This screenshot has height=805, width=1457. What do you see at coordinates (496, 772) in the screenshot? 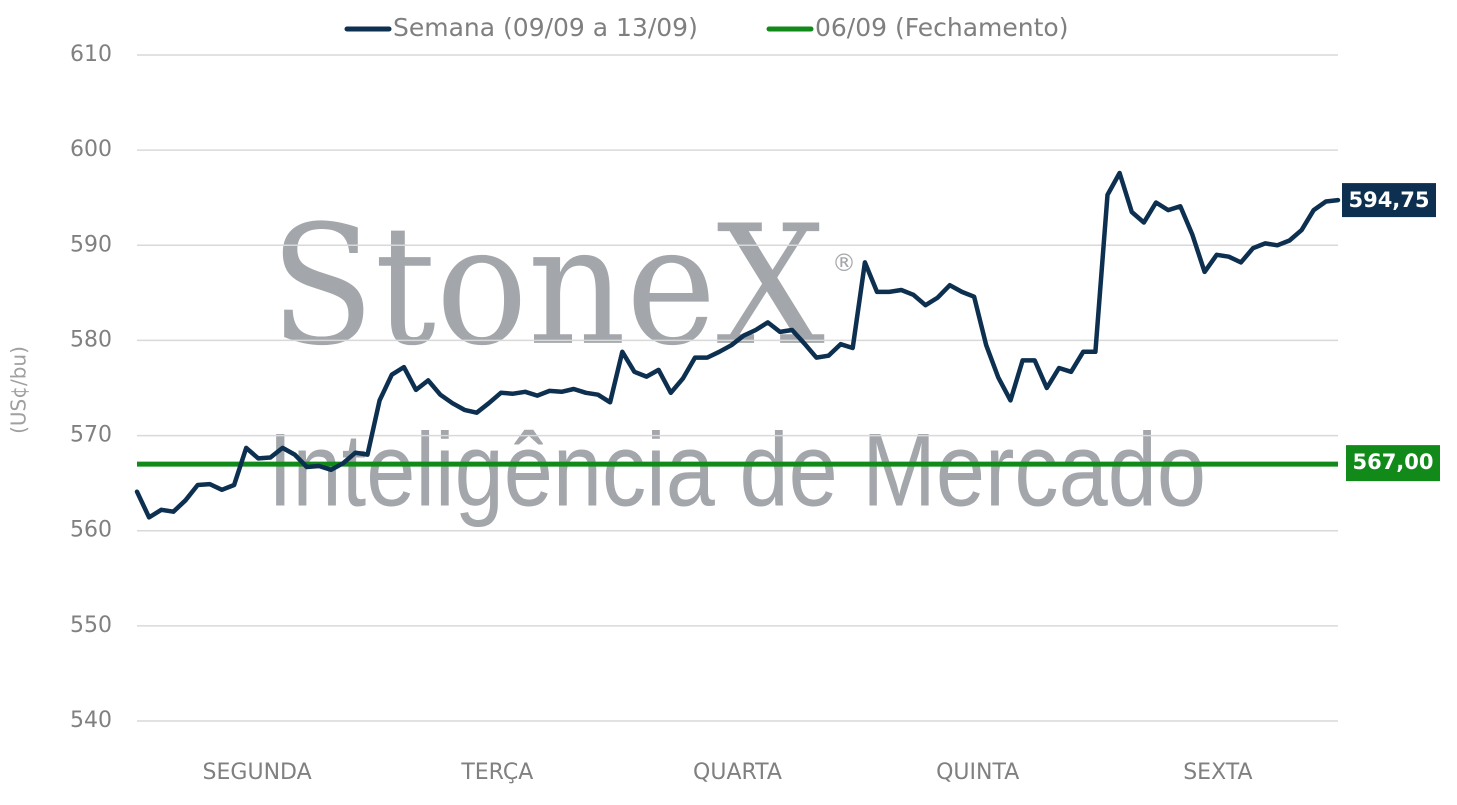
I see `x-tick-label: TERÇA` at bounding box center [496, 772].